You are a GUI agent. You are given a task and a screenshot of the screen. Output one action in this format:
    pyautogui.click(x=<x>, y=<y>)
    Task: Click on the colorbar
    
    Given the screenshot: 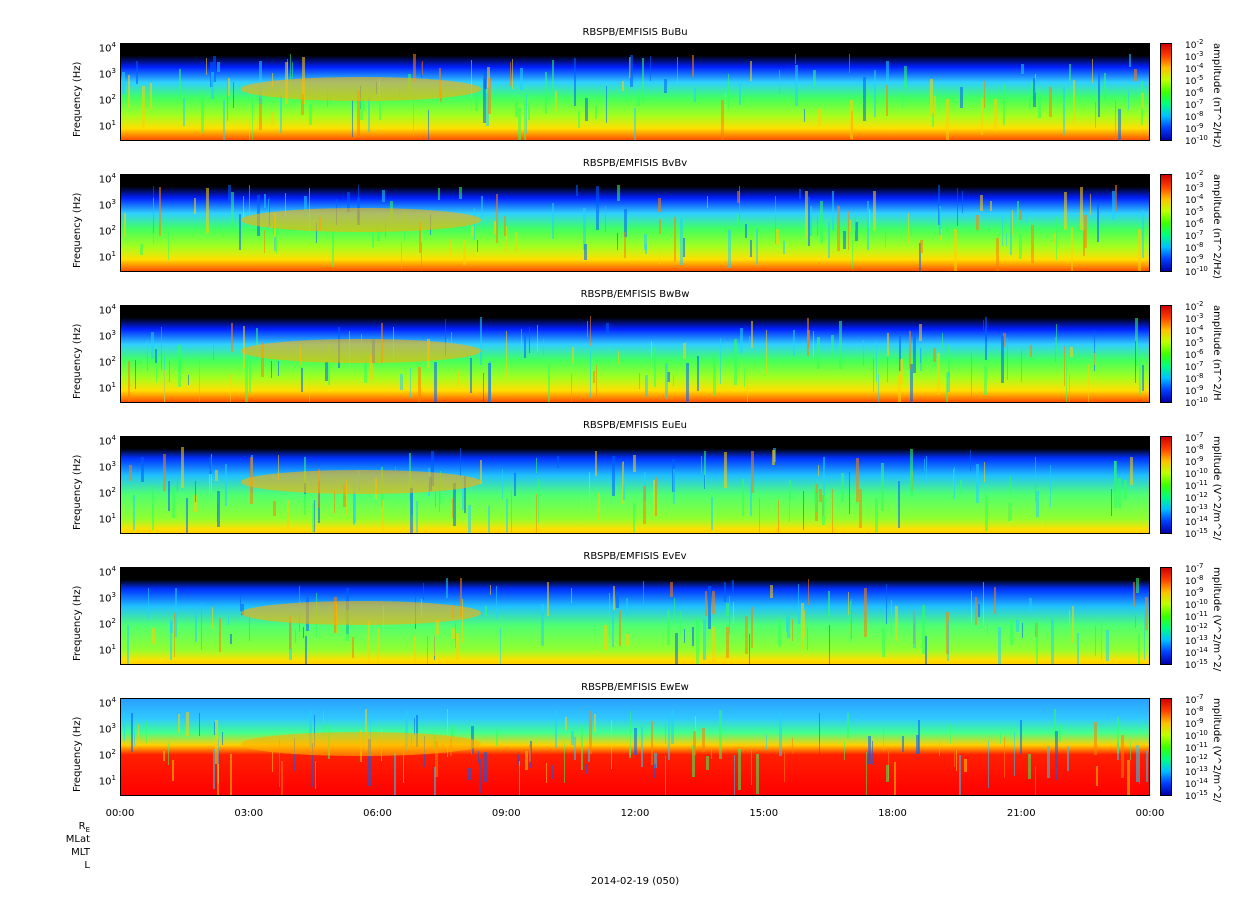 What is the action you would take?
    pyautogui.click(x=1166, y=92)
    